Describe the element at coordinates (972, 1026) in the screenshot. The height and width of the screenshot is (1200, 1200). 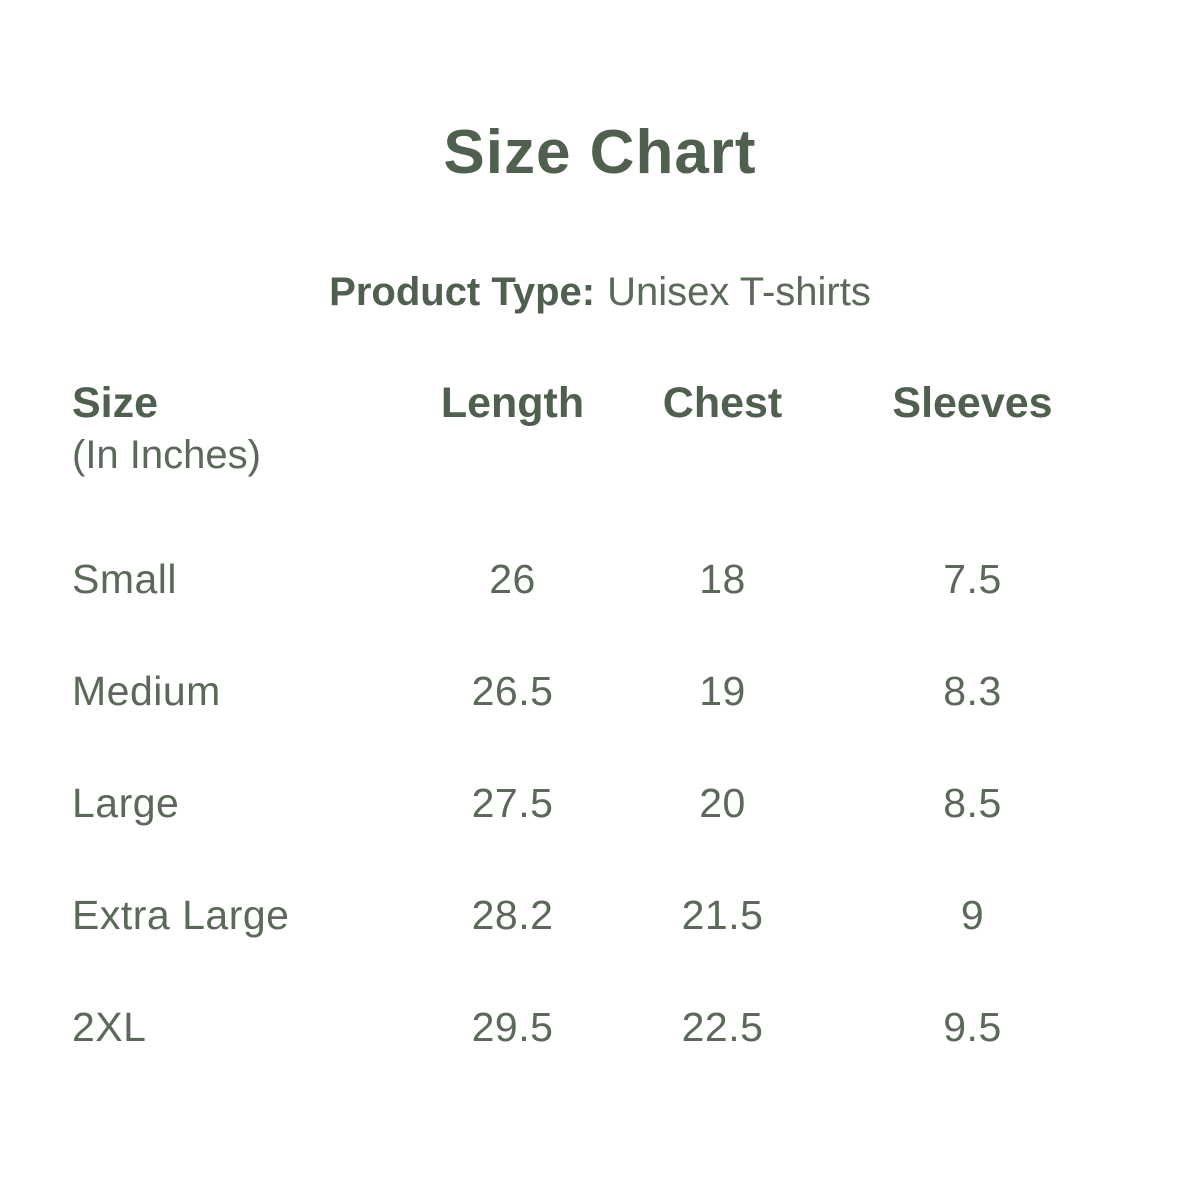
I see `sleeves-cell: 9.5` at that location.